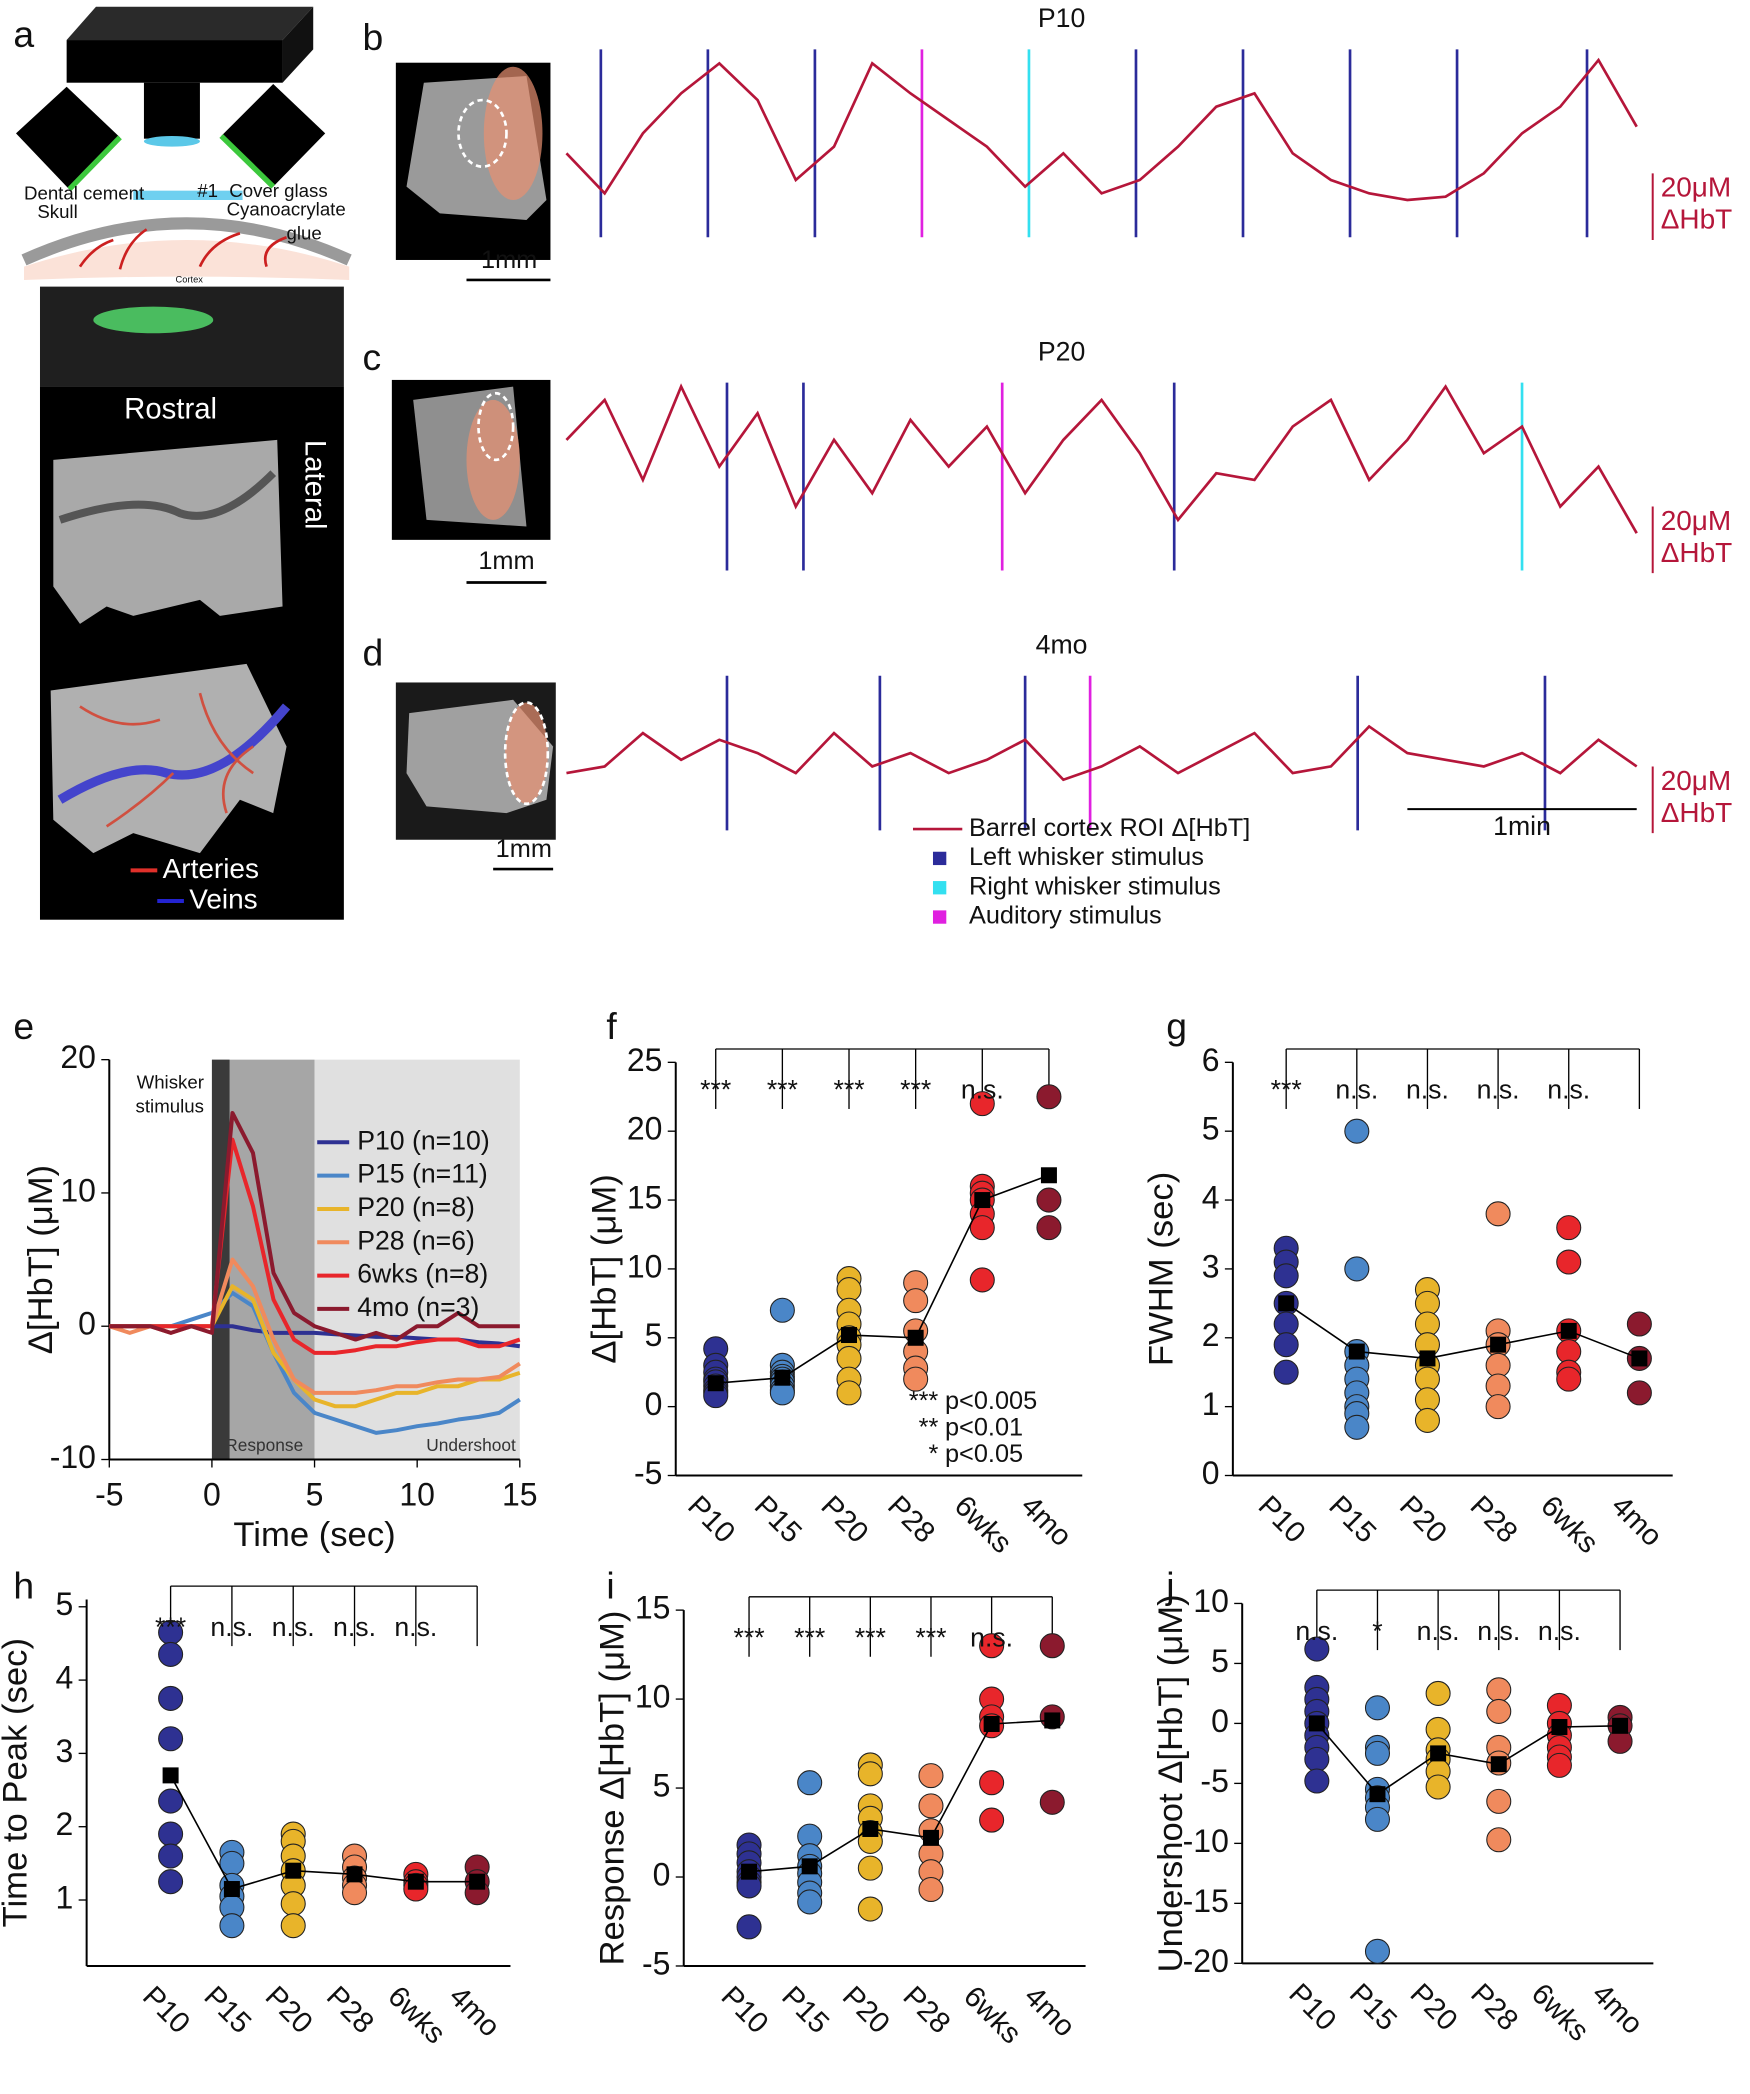 The image size is (1750, 2094). I want to click on legend-label: Barrel cortex ROI Δ[HbT], so click(1109, 828).